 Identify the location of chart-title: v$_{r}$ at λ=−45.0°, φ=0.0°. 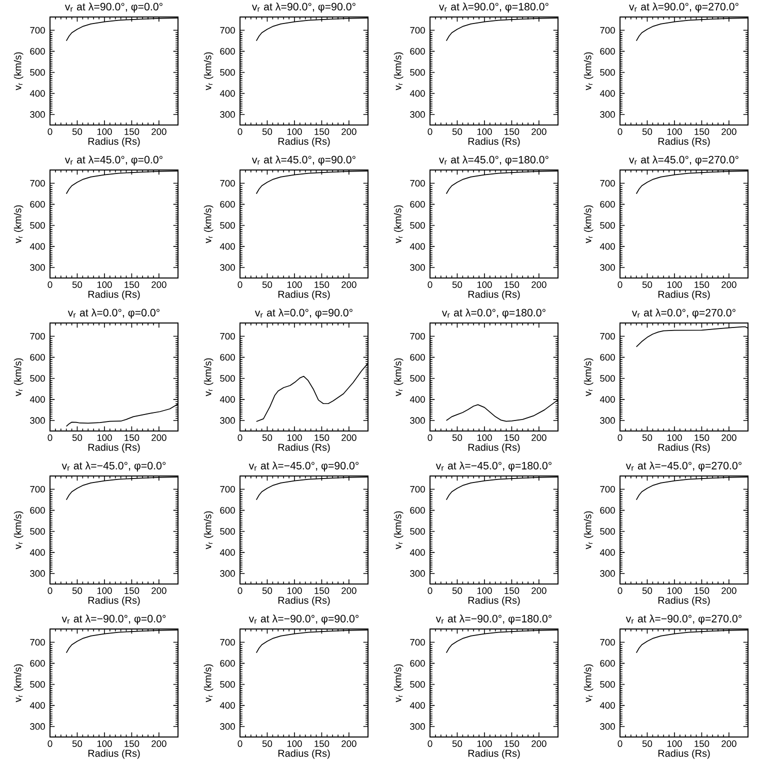
(114, 467).